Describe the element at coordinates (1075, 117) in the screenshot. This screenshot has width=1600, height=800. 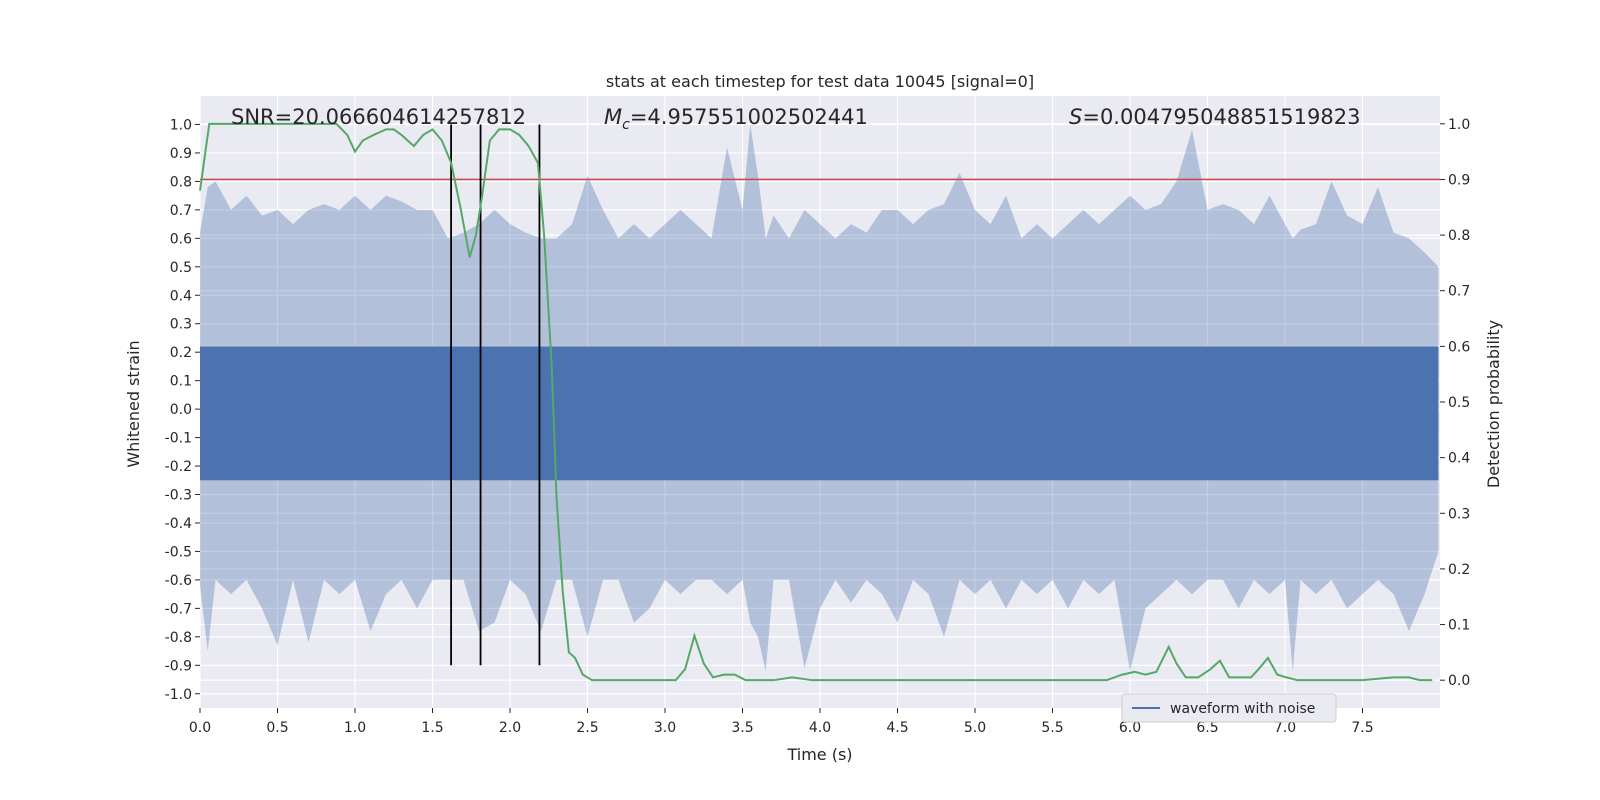
I see `s-symbol: S` at that location.